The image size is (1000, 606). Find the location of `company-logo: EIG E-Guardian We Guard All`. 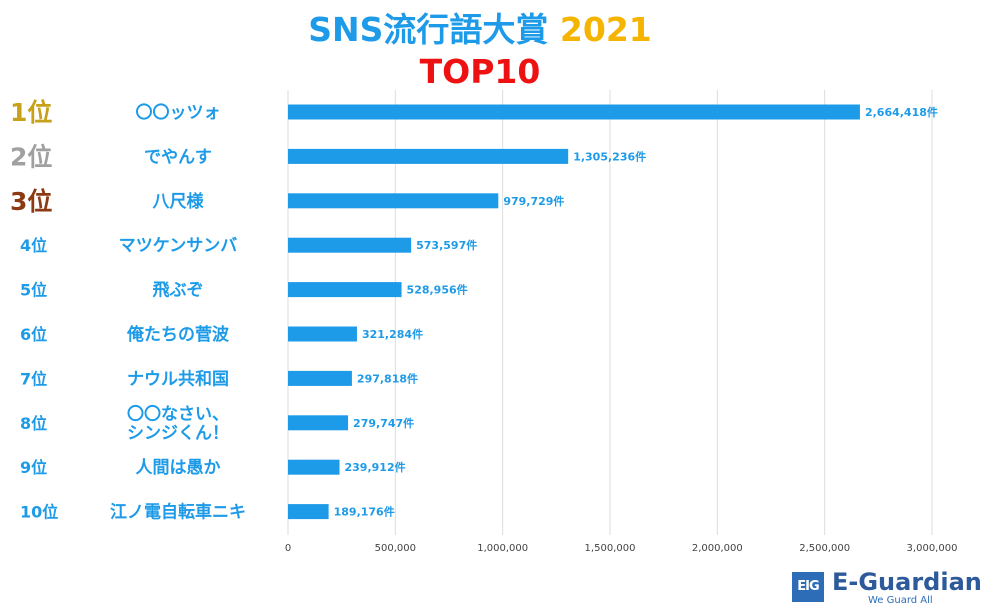

company-logo: EIG E-Guardian We Guard All is located at coordinates (887, 587).